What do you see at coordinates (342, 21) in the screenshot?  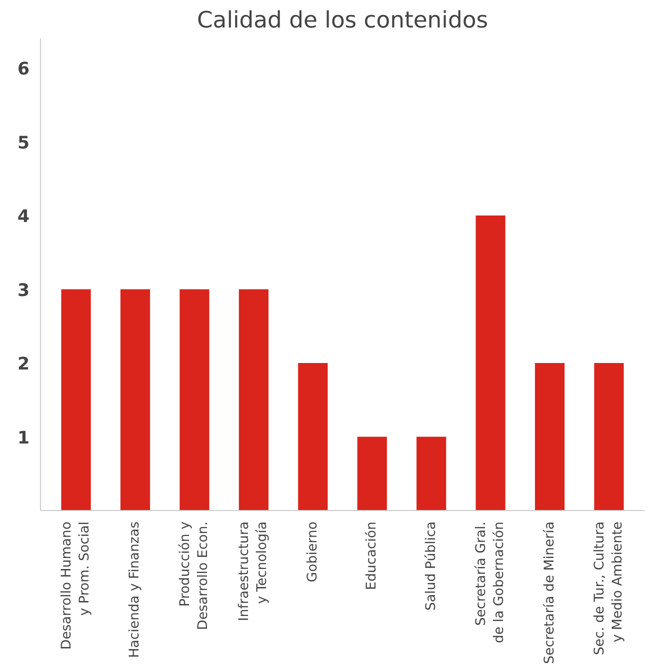 I see `chart-title: Calidad de los contenidos` at bounding box center [342, 21].